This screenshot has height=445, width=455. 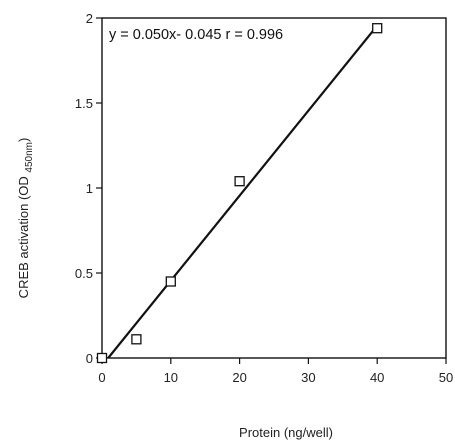 What do you see at coordinates (196, 35) in the screenshot?
I see `regression-equation: y = 0.050x- 0.045 r = 0.996` at bounding box center [196, 35].